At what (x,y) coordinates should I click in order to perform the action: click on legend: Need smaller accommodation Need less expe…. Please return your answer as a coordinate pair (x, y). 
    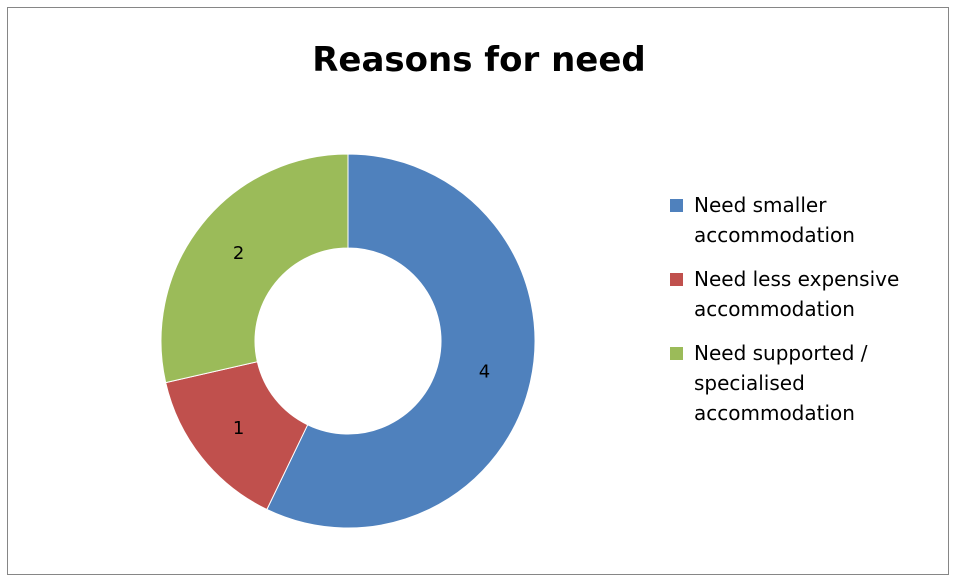
    Looking at the image, I should click on (810, 316).